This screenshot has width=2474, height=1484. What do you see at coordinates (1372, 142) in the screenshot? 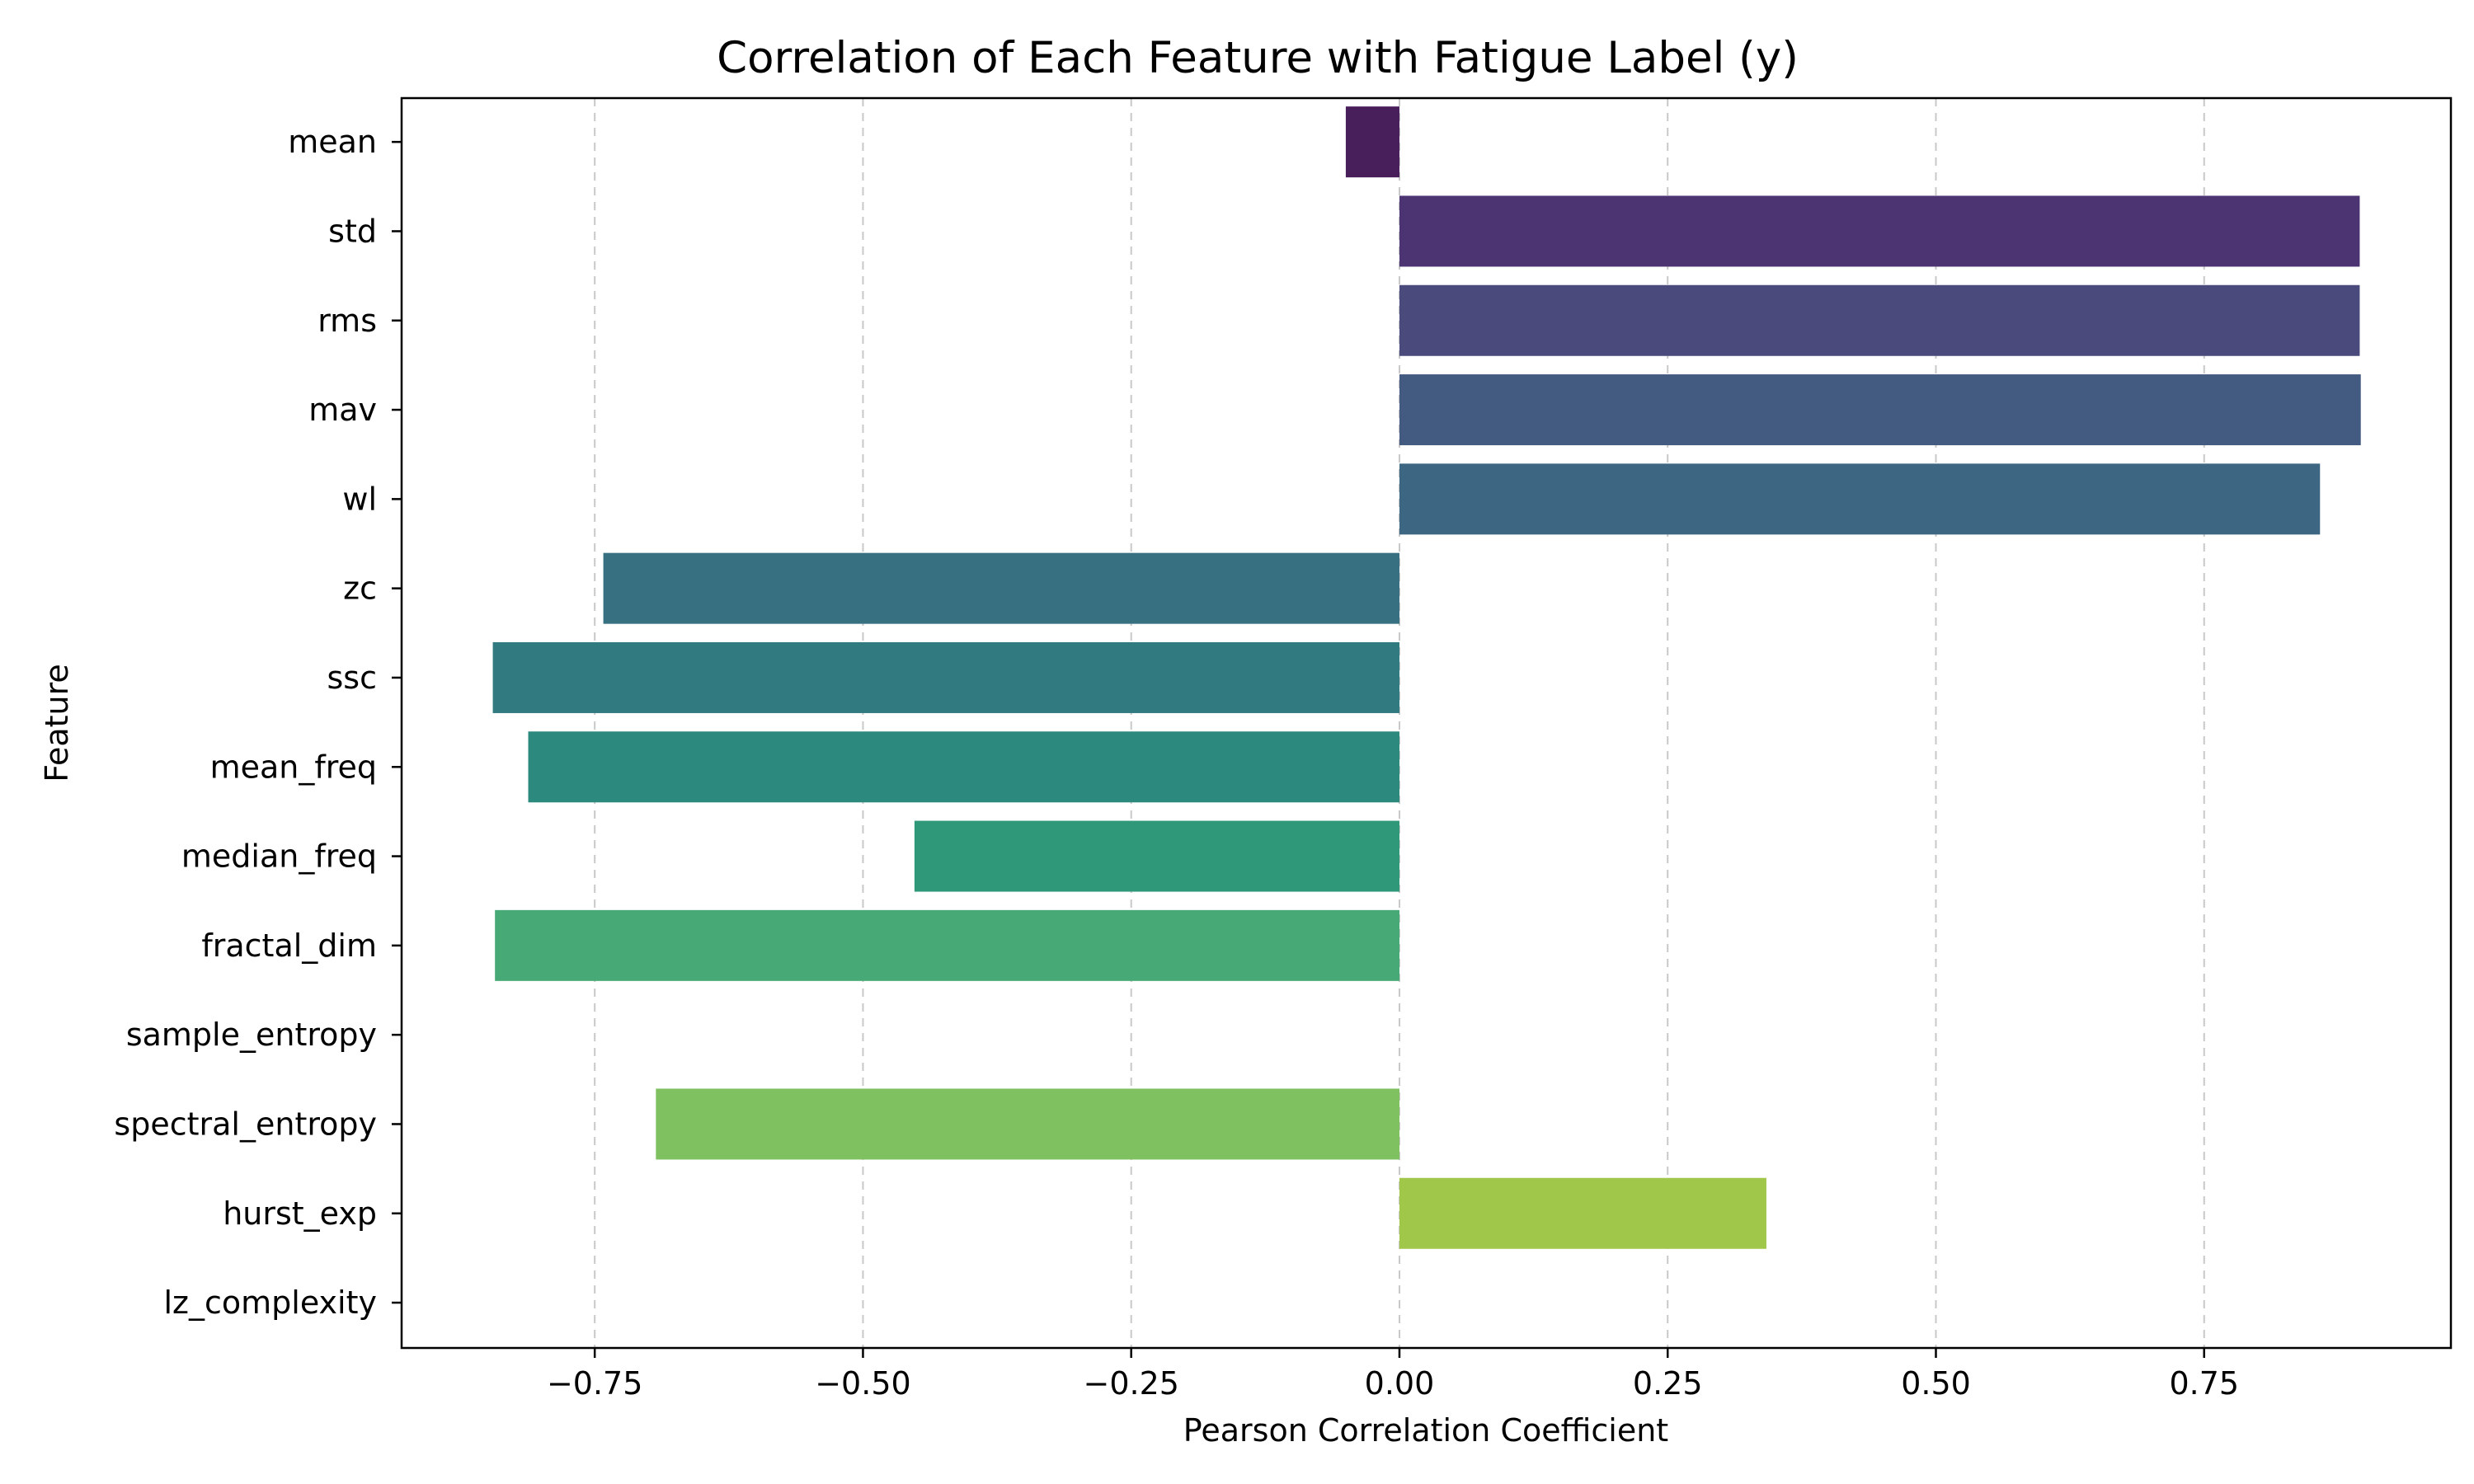
I see `bar-mean` at bounding box center [1372, 142].